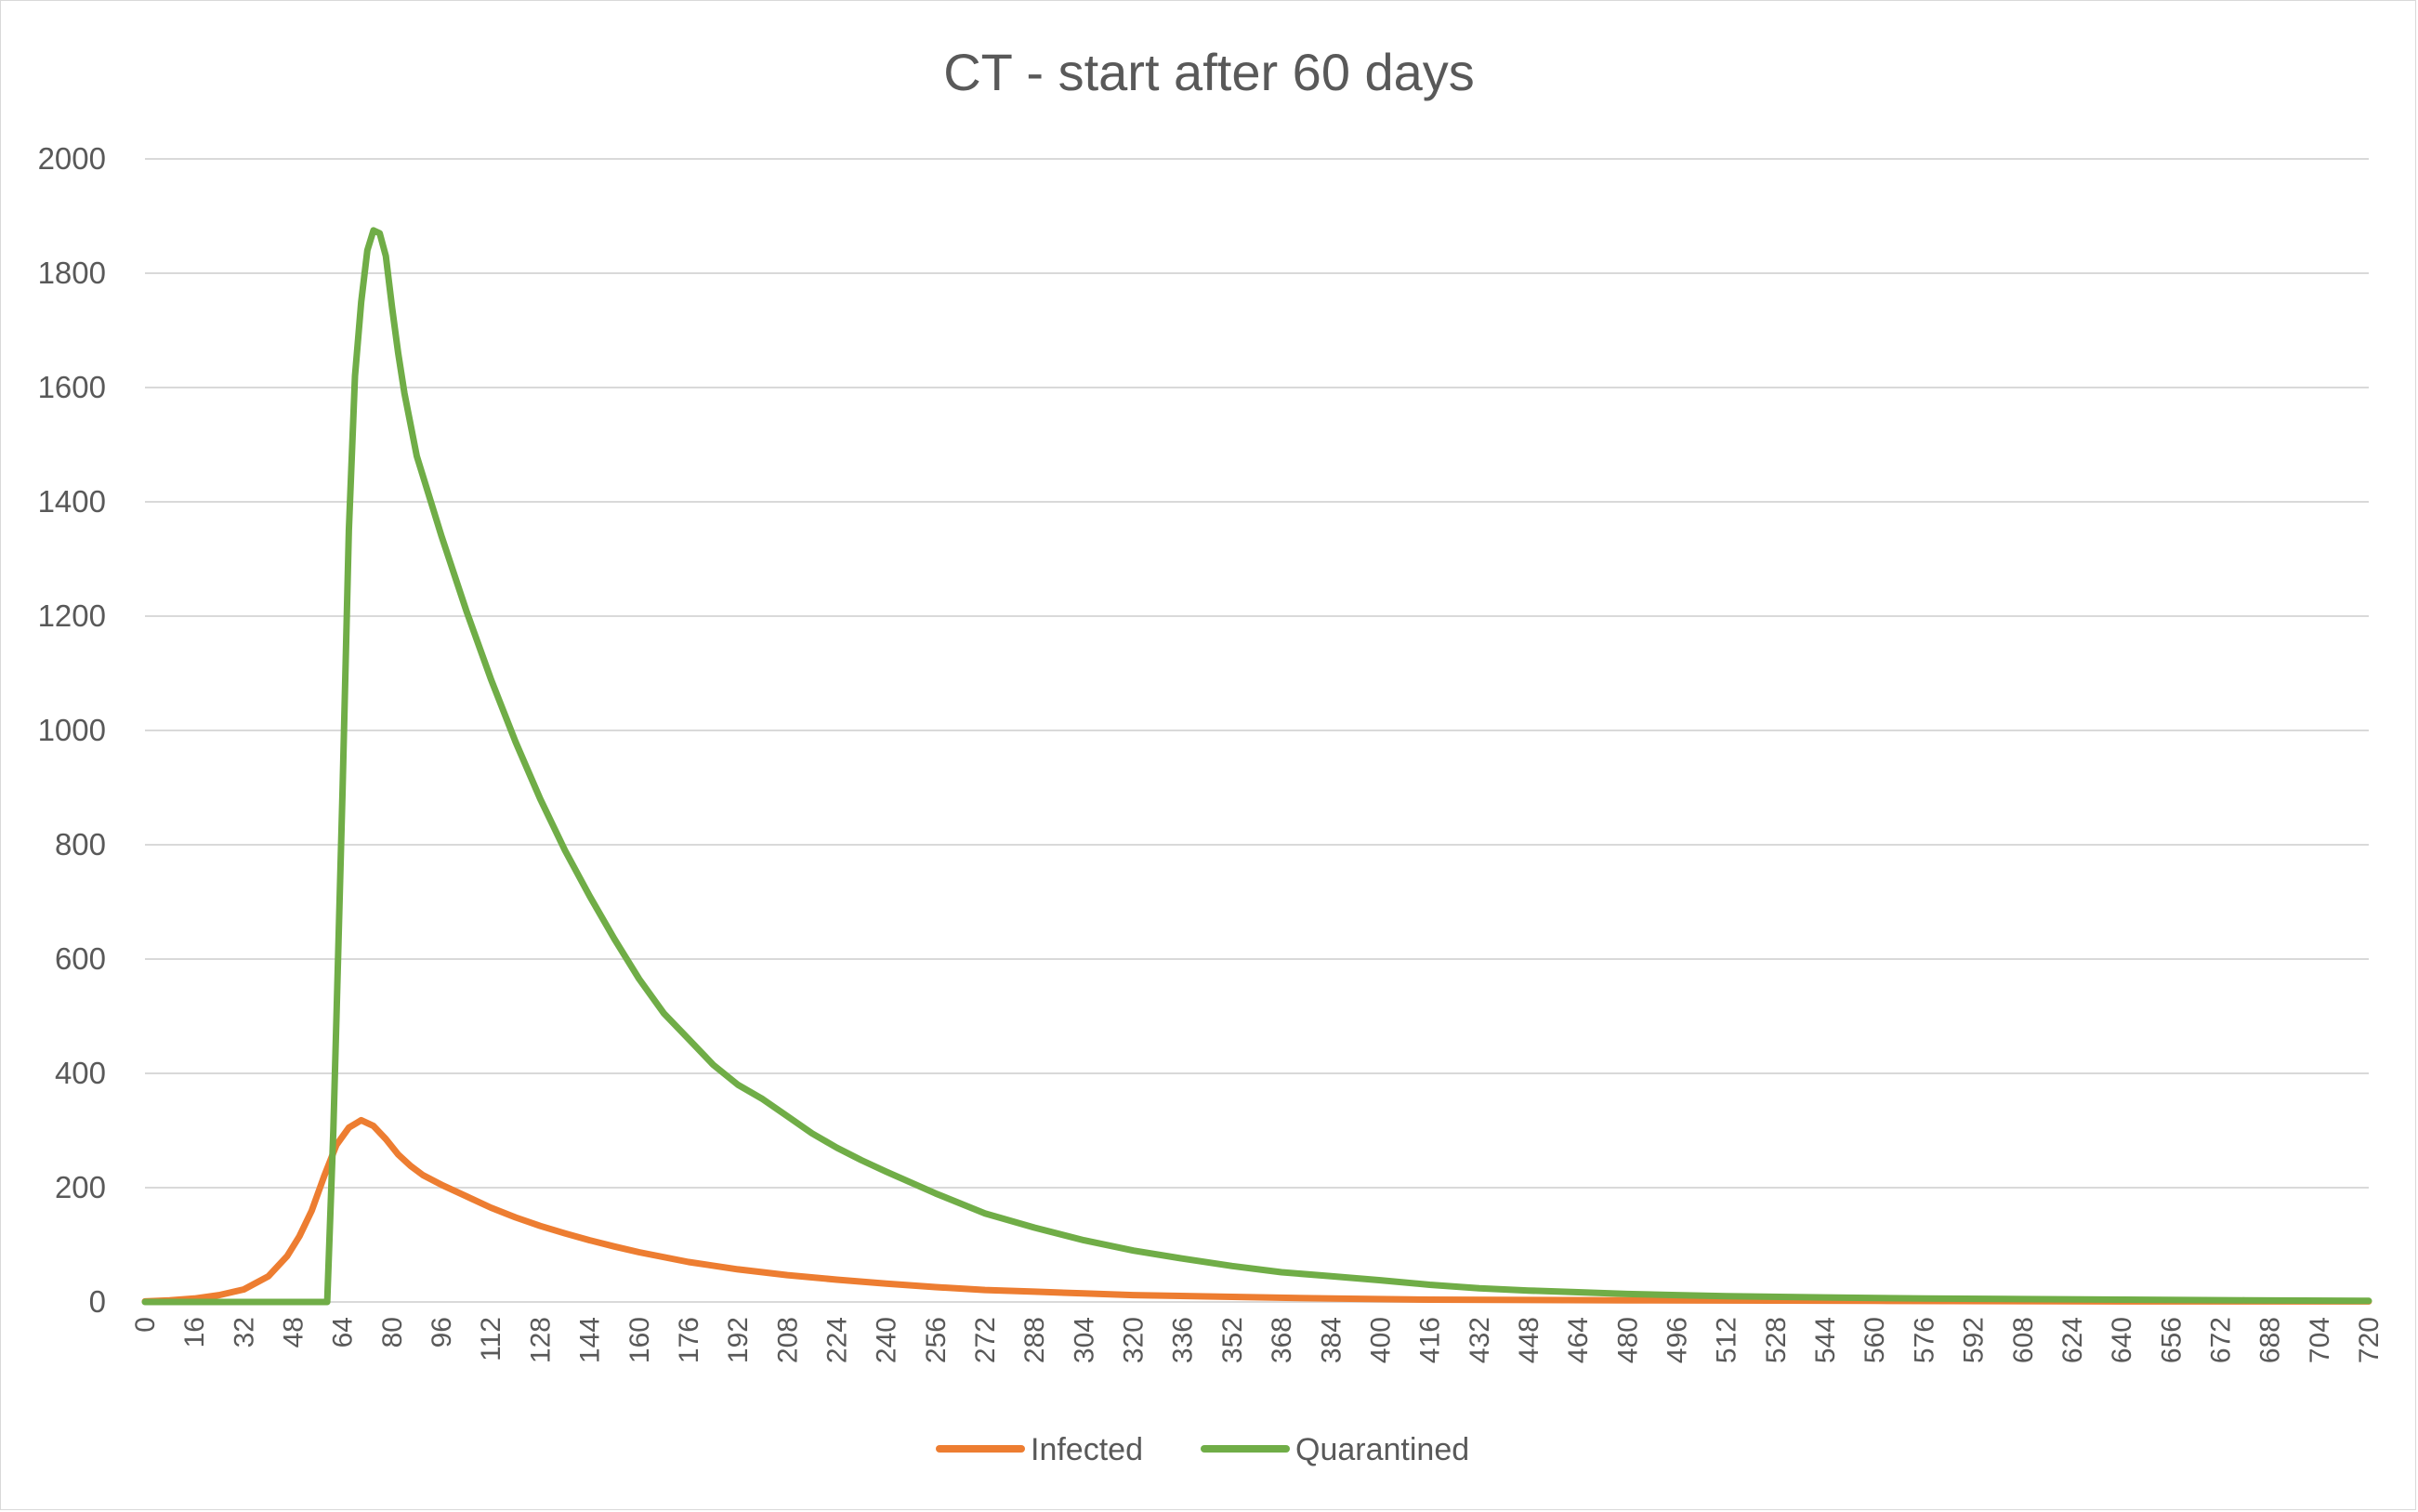 The height and width of the screenshot is (1512, 2418). What do you see at coordinates (836, 1340) in the screenshot?
I see `x-tick-label: 224` at bounding box center [836, 1340].